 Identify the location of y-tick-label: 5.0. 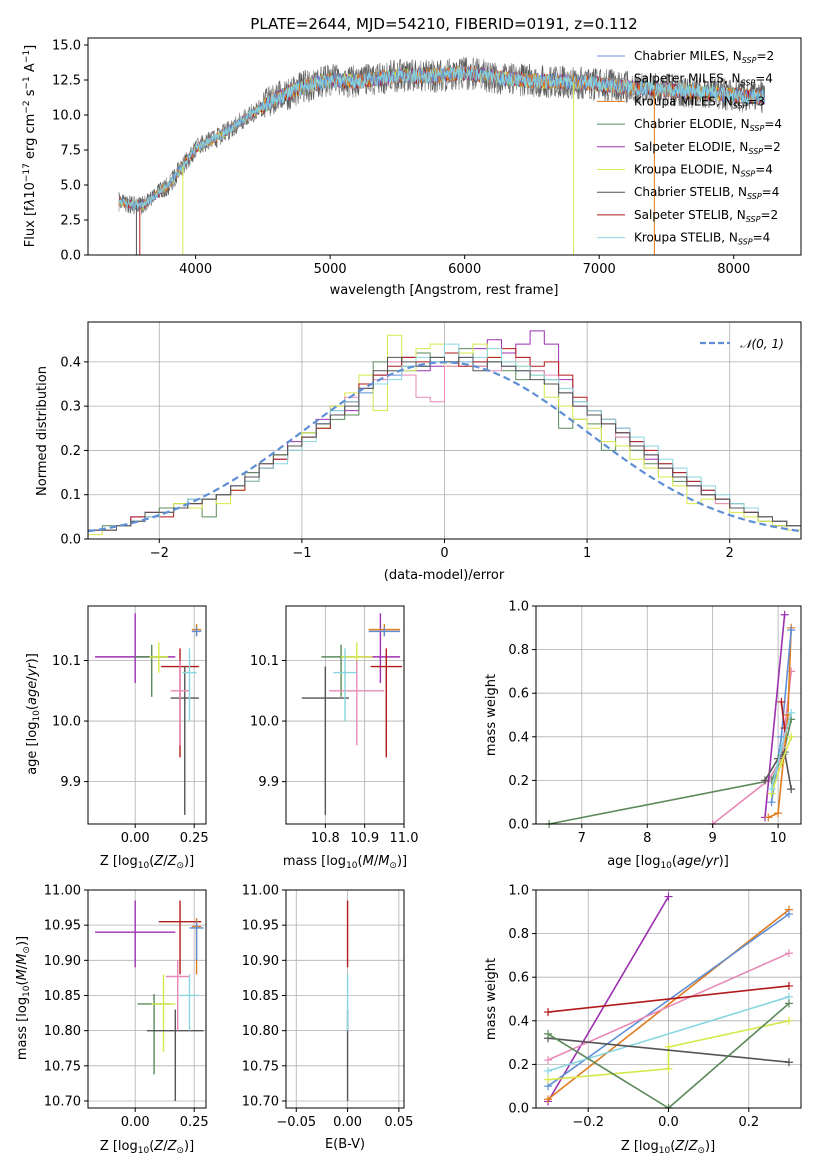
(70, 186).